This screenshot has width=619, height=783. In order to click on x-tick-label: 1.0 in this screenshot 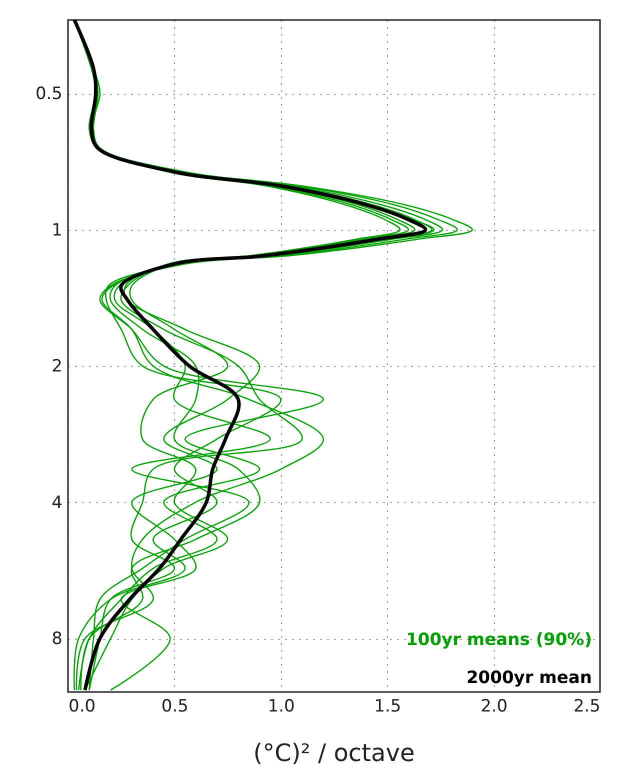, I will do `click(281, 706)`.